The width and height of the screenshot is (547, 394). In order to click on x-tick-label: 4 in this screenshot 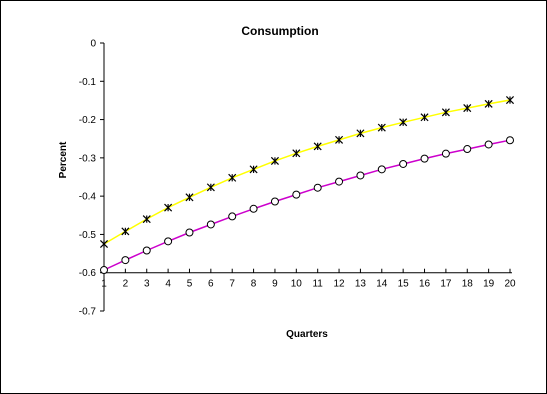, I will do `click(168, 284)`.